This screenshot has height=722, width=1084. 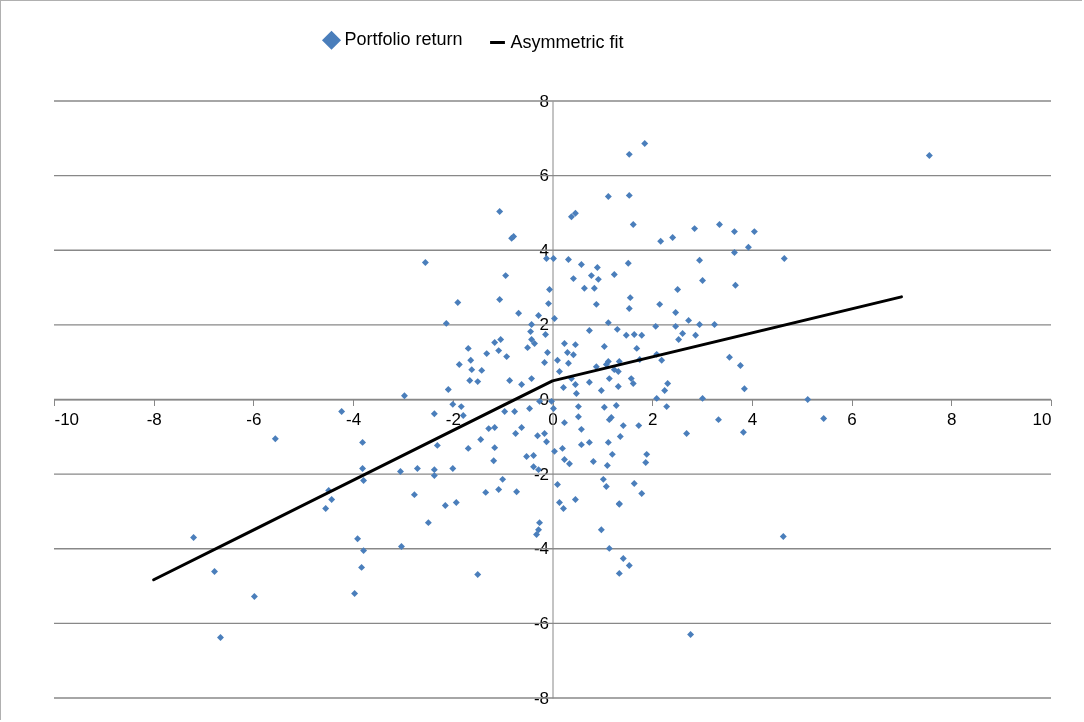 I want to click on legend-label: Portfolio return, so click(x=403, y=39).